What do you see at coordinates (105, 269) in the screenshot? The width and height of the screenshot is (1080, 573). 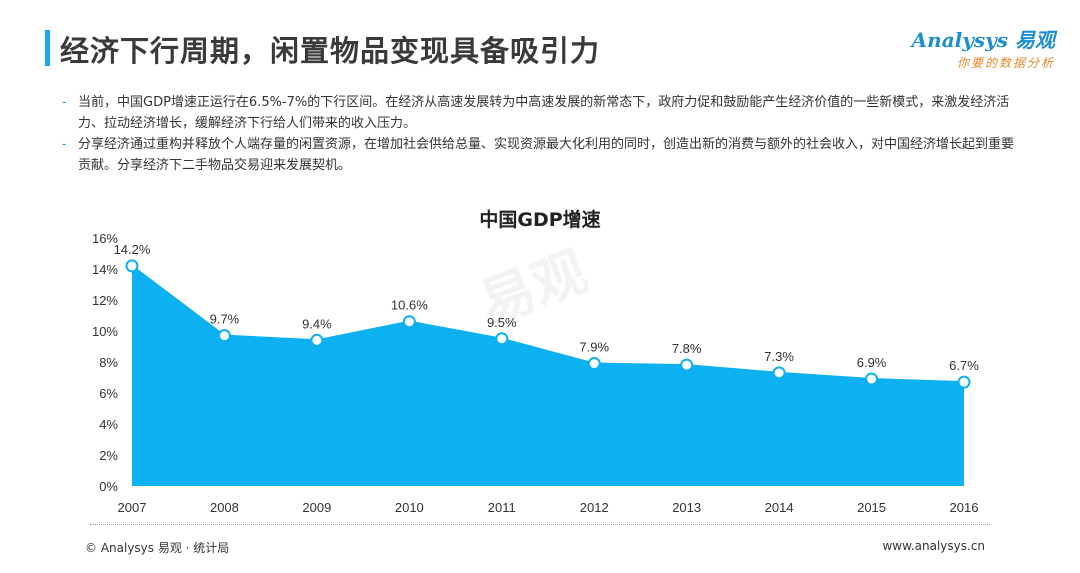 I see `y-tick-label: 14%` at bounding box center [105, 269].